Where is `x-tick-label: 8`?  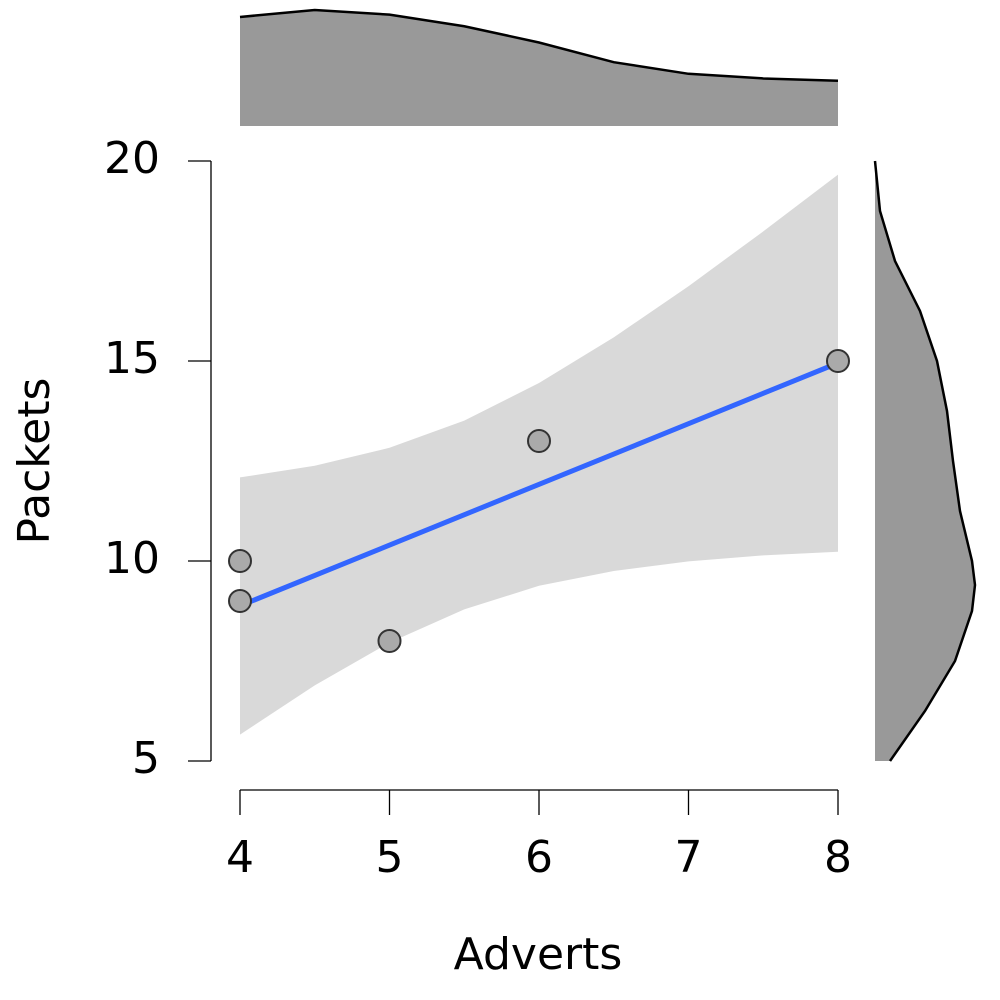
x-tick-label: 8 is located at coordinates (838, 857).